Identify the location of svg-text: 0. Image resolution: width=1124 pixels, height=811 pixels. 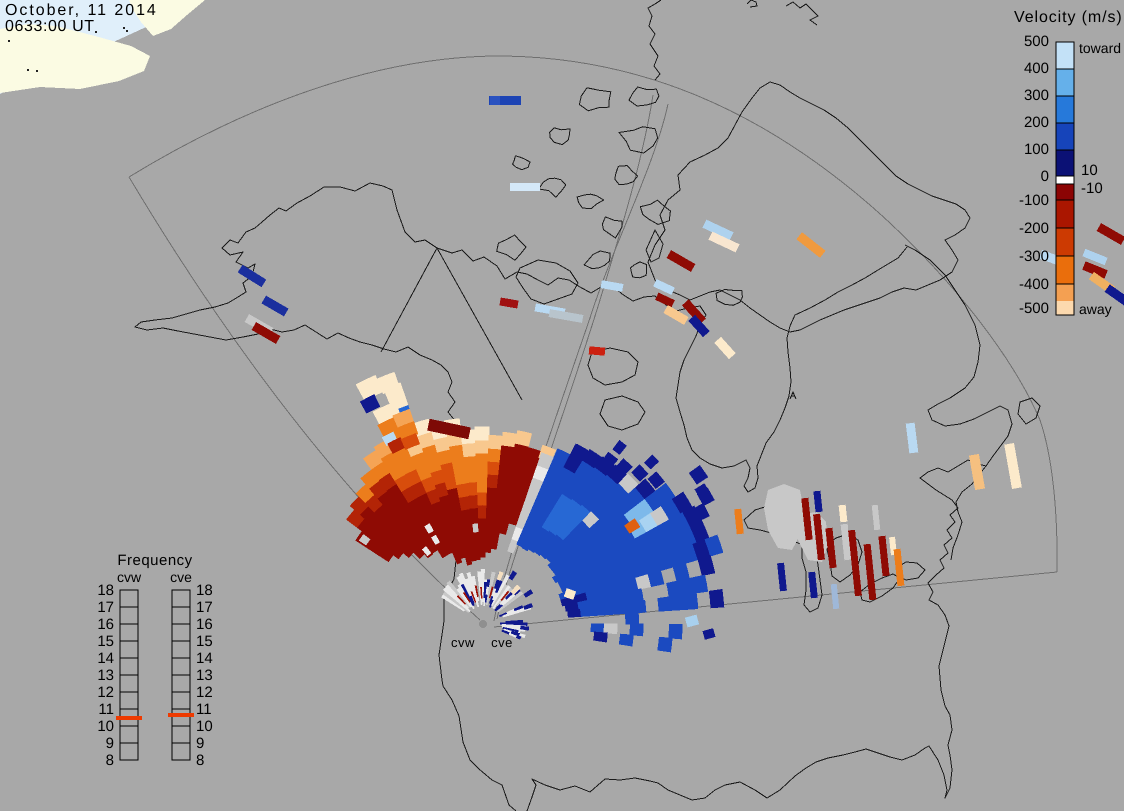
(1045, 176).